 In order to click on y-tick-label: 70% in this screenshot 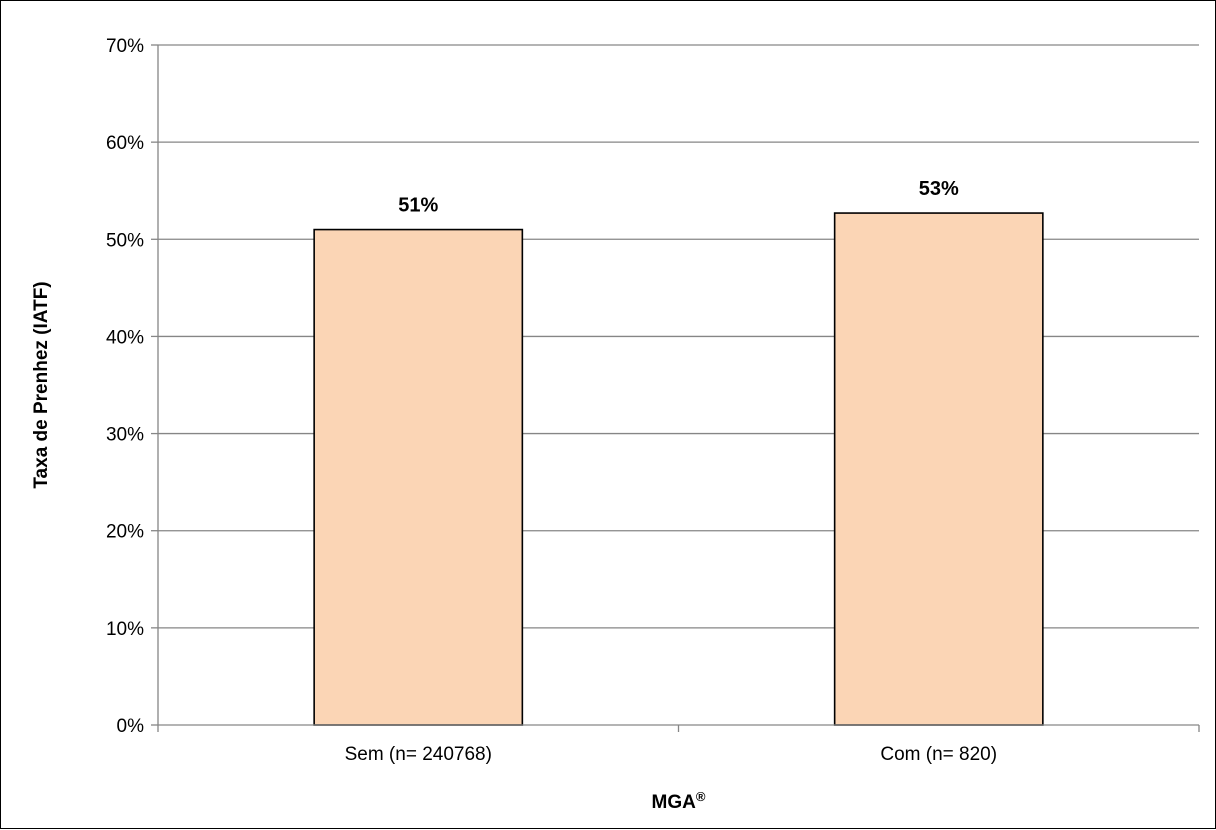, I will do `click(125, 46)`.